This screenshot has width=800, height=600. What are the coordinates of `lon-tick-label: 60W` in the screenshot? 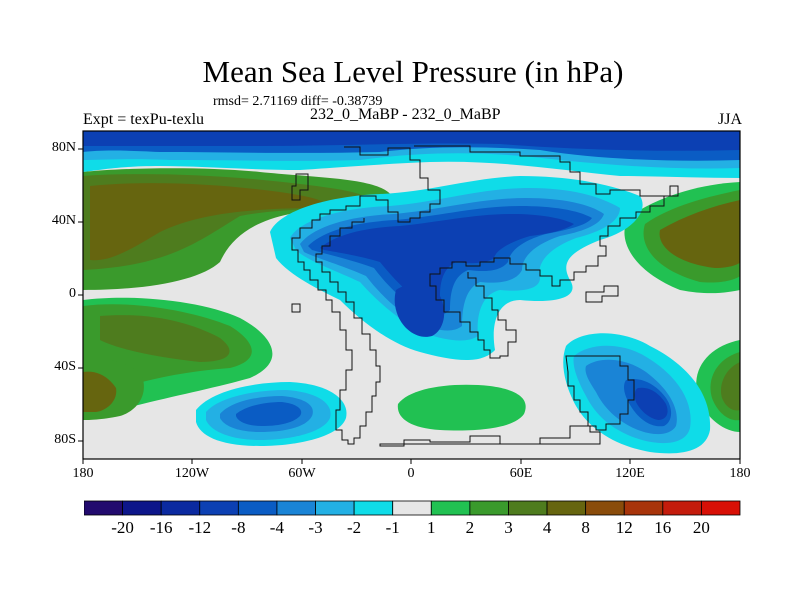 It's located at (302, 473).